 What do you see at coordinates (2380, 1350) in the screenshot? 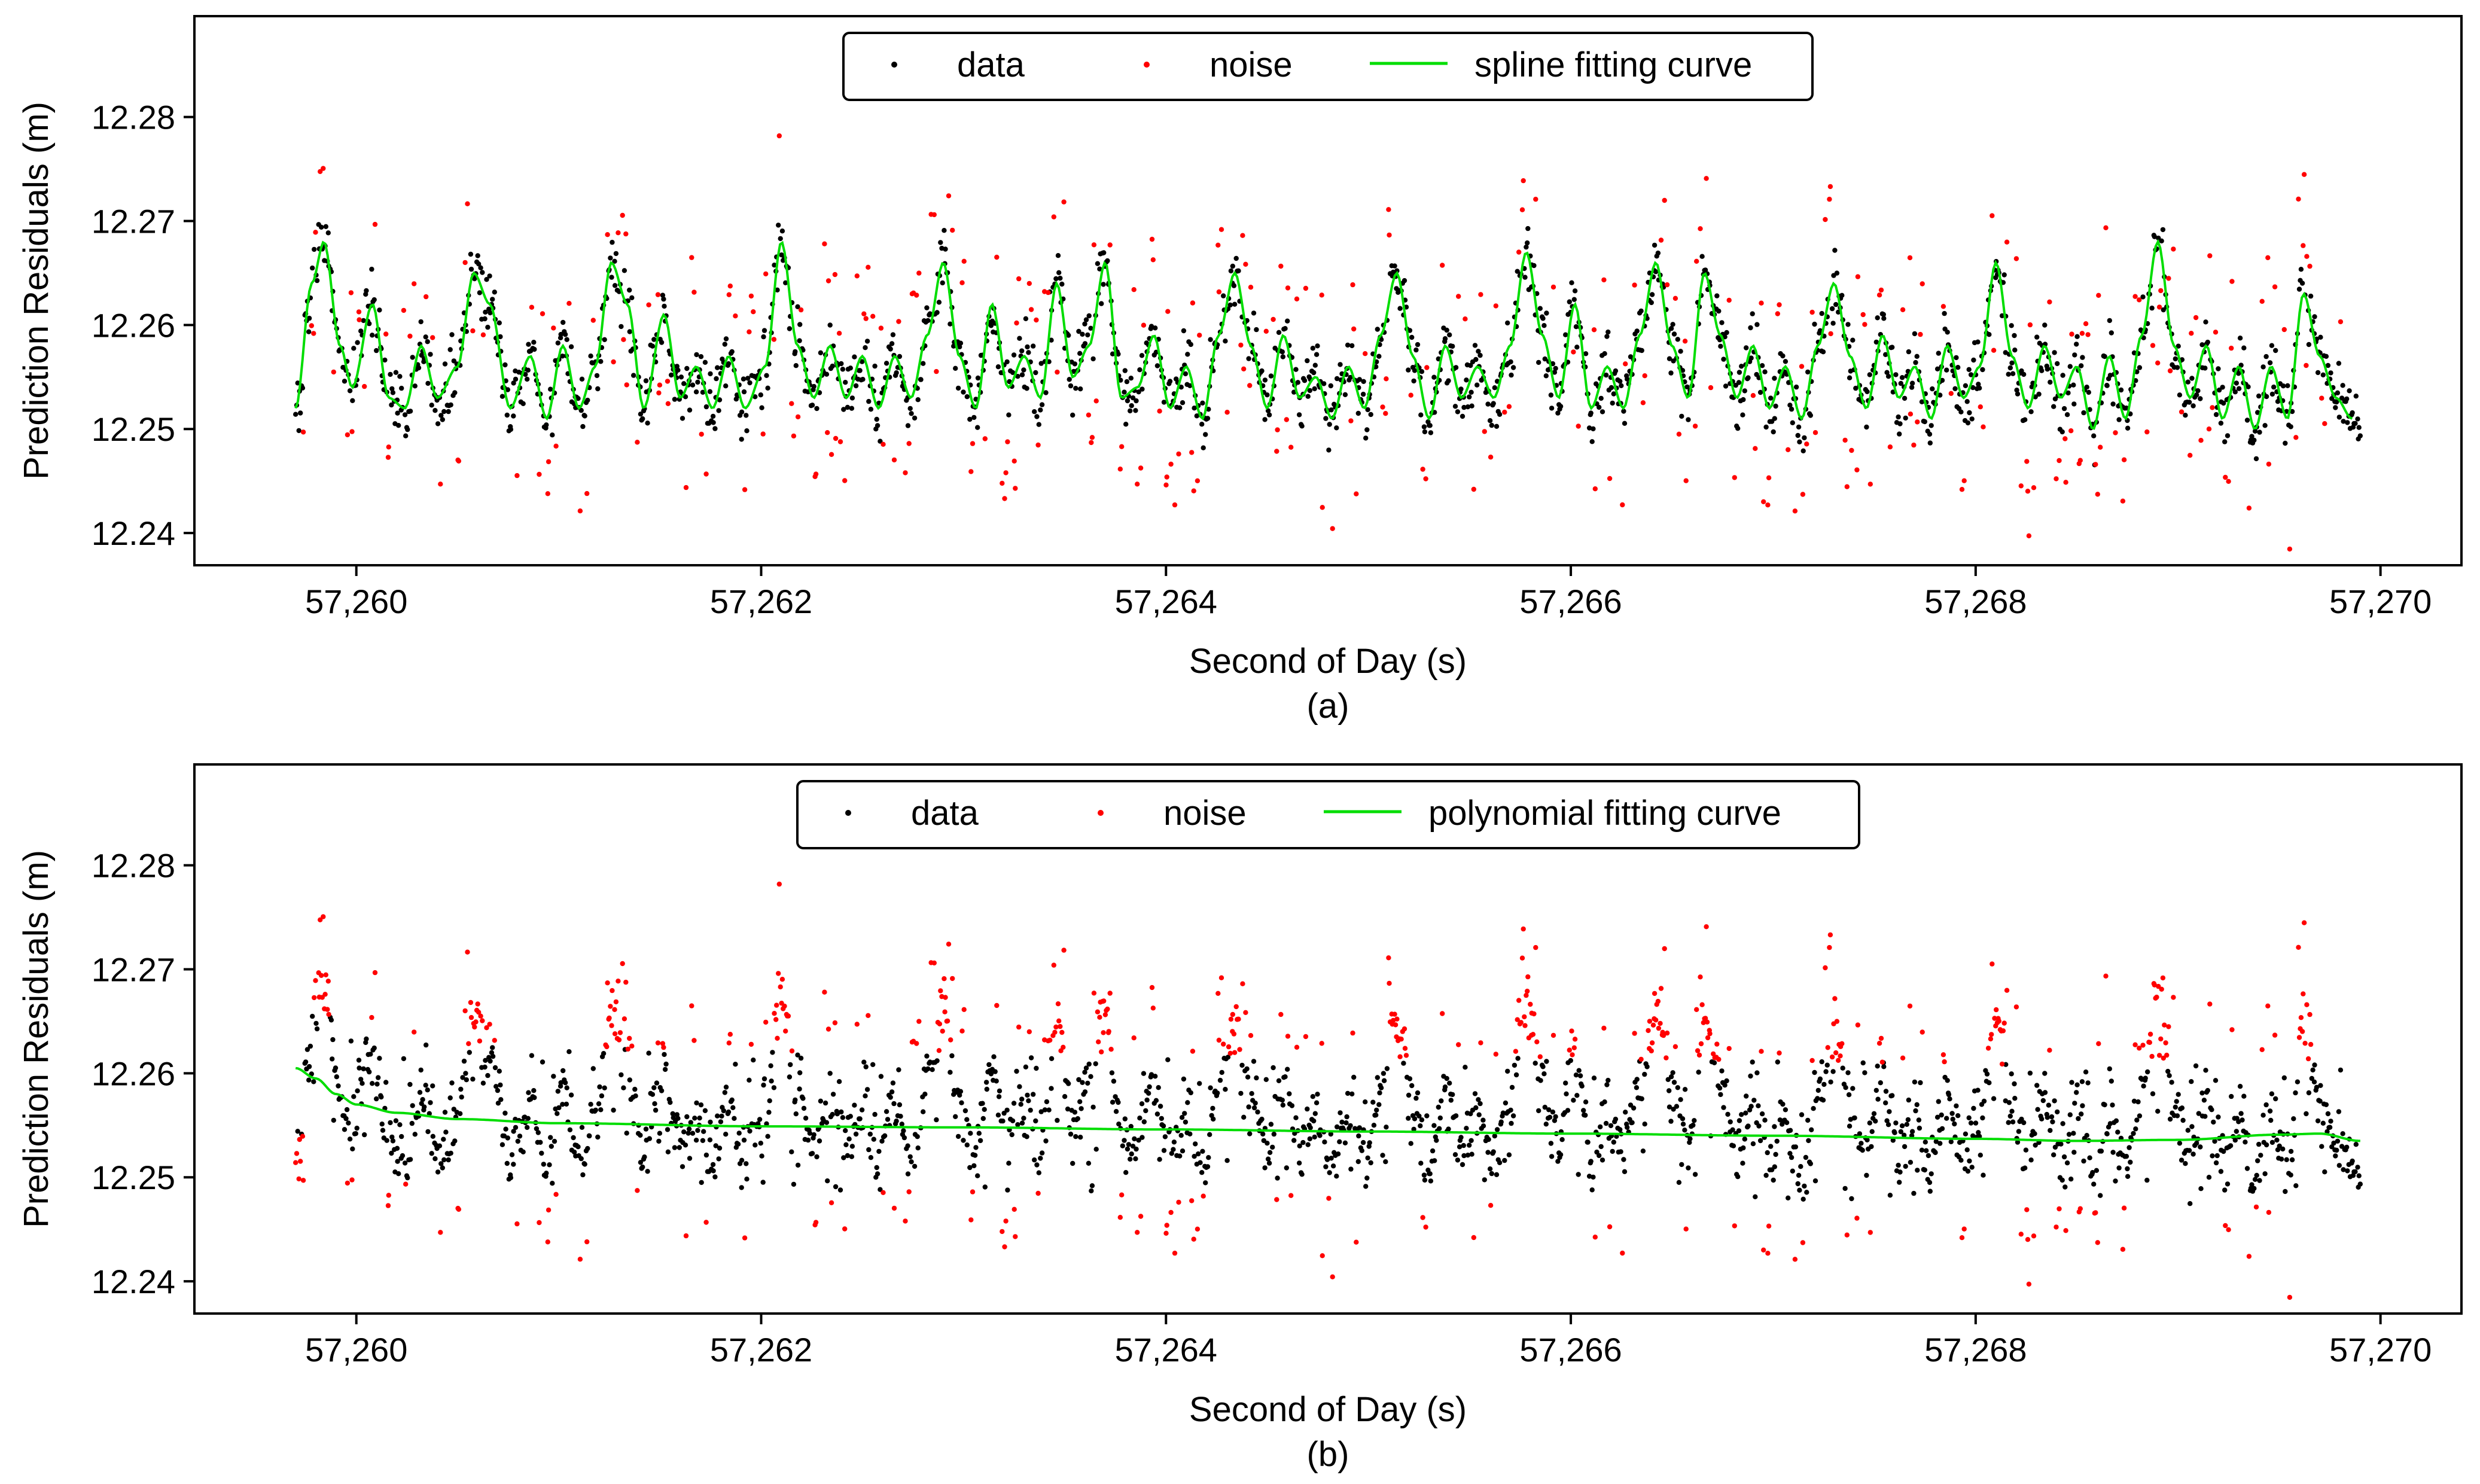
I see `panel-b-x-tick-label-5: 57,270` at bounding box center [2380, 1350].